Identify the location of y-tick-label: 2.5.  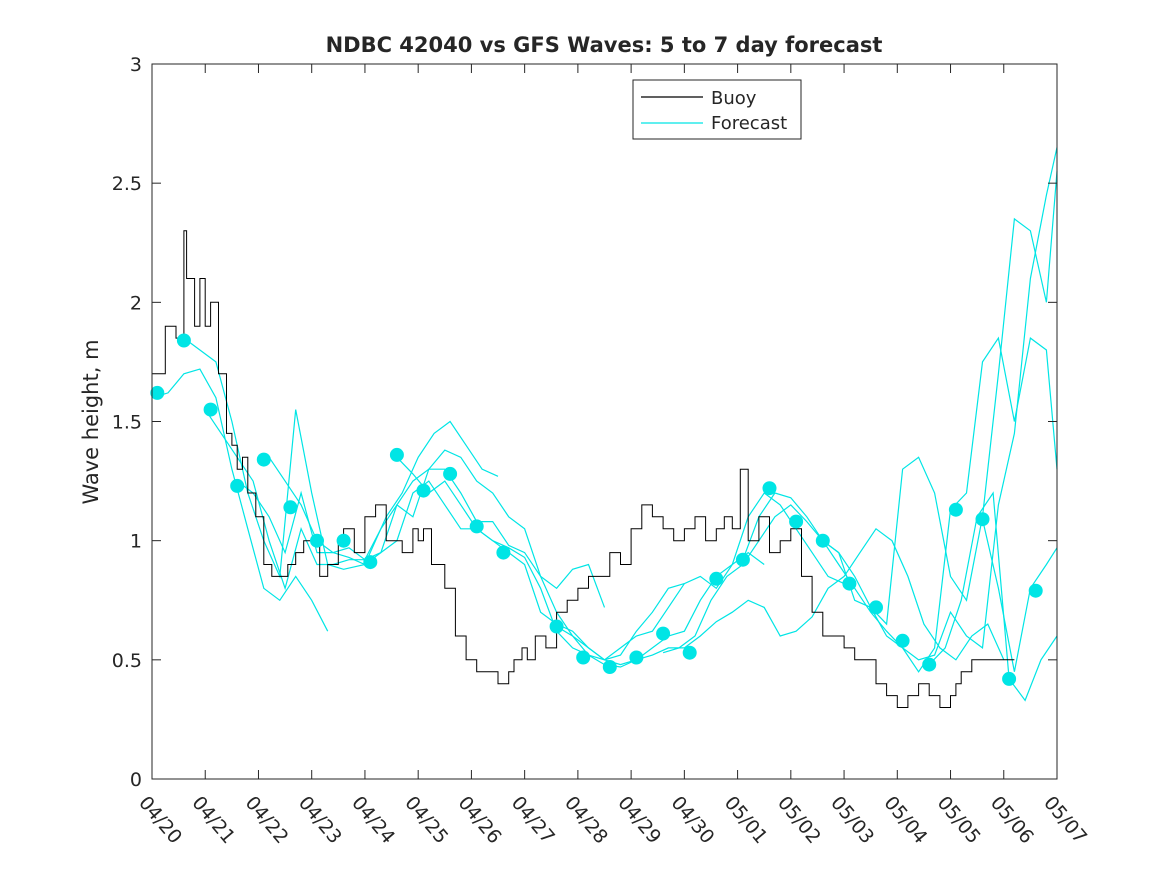
(127, 184).